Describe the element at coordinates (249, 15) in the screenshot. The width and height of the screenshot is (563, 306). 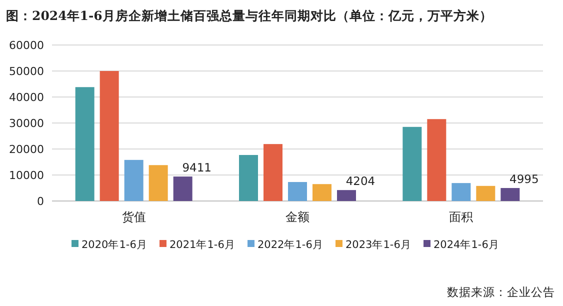
I see `chart-title: 图：2024年1-6月房企新增土储百强总量与往年同期对比（单位：亿元，万平方米）` at that location.